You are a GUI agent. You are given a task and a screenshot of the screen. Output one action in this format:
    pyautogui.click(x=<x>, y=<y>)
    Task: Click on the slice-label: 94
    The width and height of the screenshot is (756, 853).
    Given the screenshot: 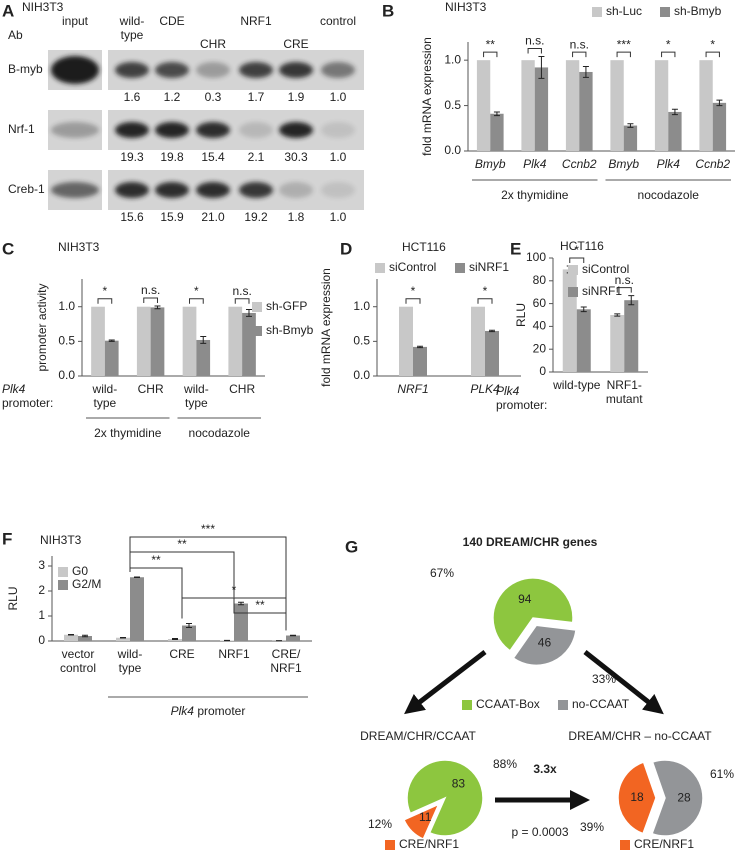 What is the action you would take?
    pyautogui.click(x=525, y=599)
    